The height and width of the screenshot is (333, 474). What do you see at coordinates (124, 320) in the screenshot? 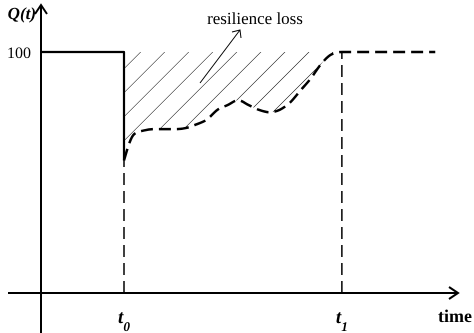
I see `x-tick-label: t$_{0}$` at bounding box center [124, 320].